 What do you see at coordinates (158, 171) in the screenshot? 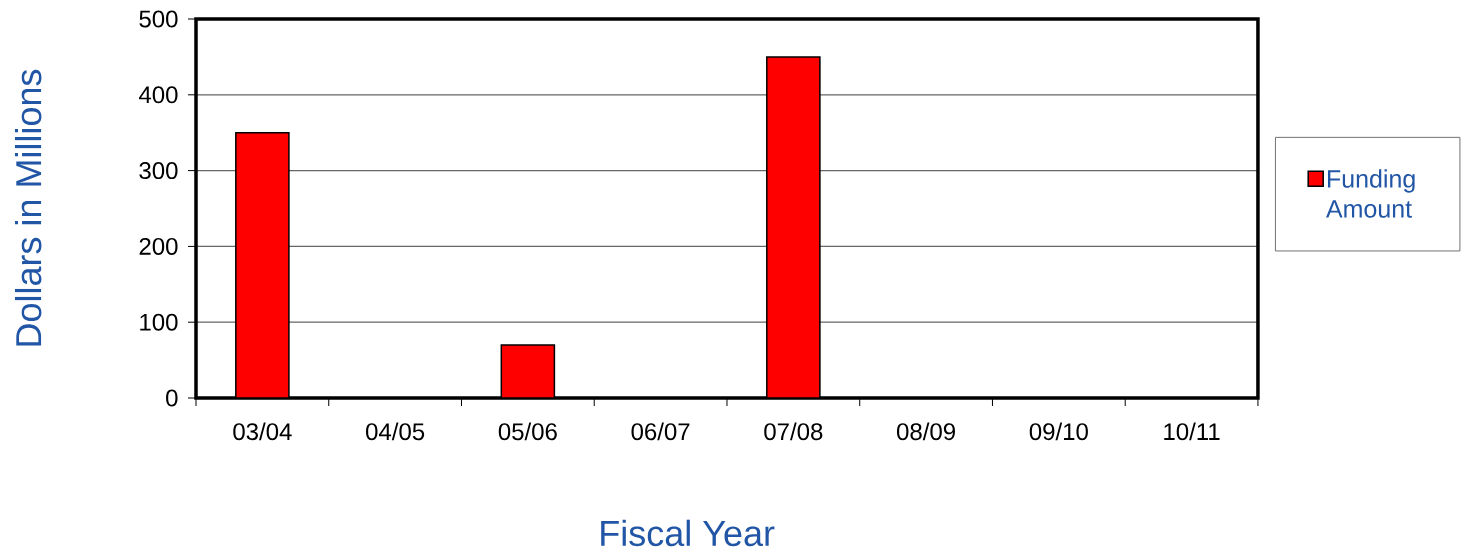
I see `y-tick-label: 300` at bounding box center [158, 171].